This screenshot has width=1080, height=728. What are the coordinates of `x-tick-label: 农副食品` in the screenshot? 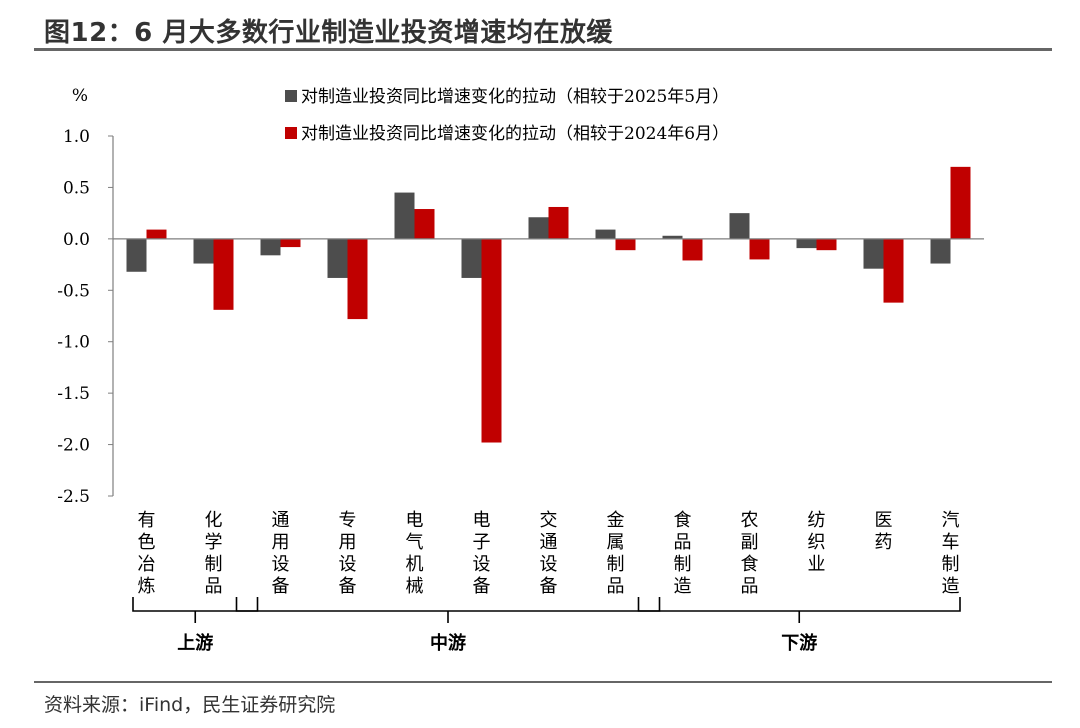 It's located at (750, 553).